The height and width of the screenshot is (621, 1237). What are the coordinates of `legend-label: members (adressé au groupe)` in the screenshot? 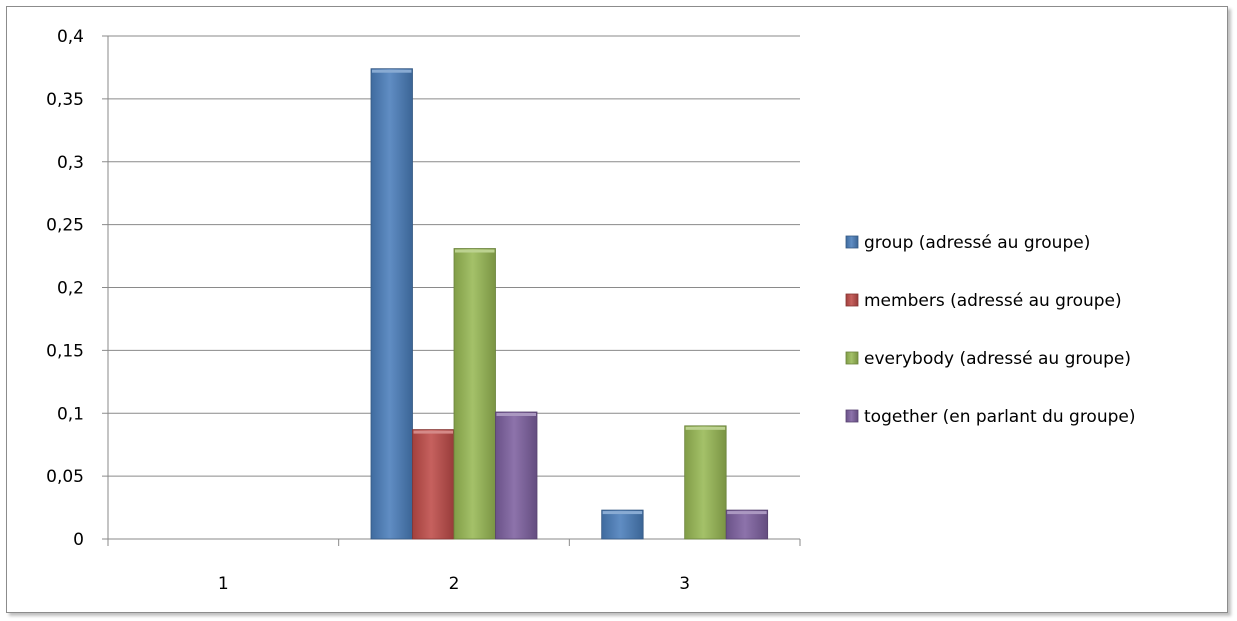 It's located at (993, 301).